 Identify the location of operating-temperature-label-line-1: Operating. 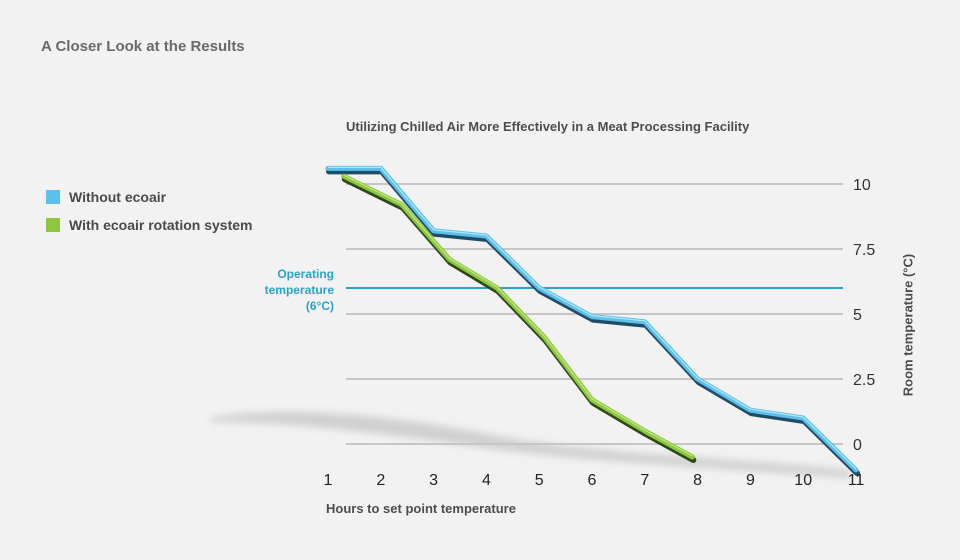
(305, 274).